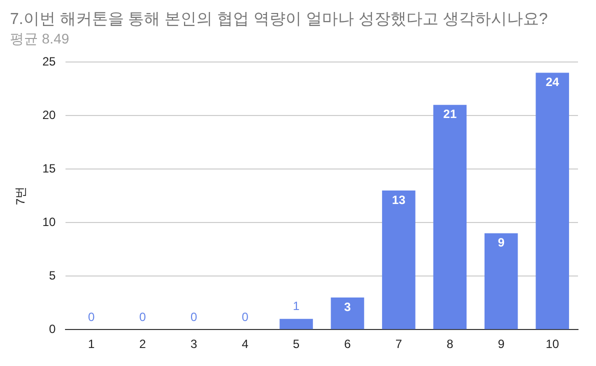  What do you see at coordinates (21, 196) in the screenshot?
I see `y-axis-title: 7번` at bounding box center [21, 196].